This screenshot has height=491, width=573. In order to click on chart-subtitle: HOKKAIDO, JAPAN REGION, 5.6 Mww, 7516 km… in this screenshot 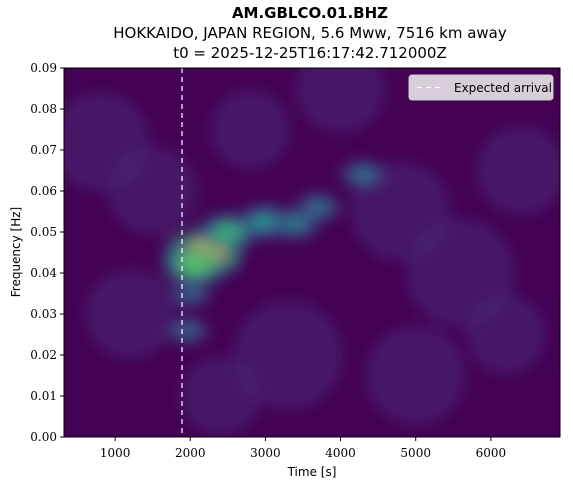, I will do `click(310, 33)`.